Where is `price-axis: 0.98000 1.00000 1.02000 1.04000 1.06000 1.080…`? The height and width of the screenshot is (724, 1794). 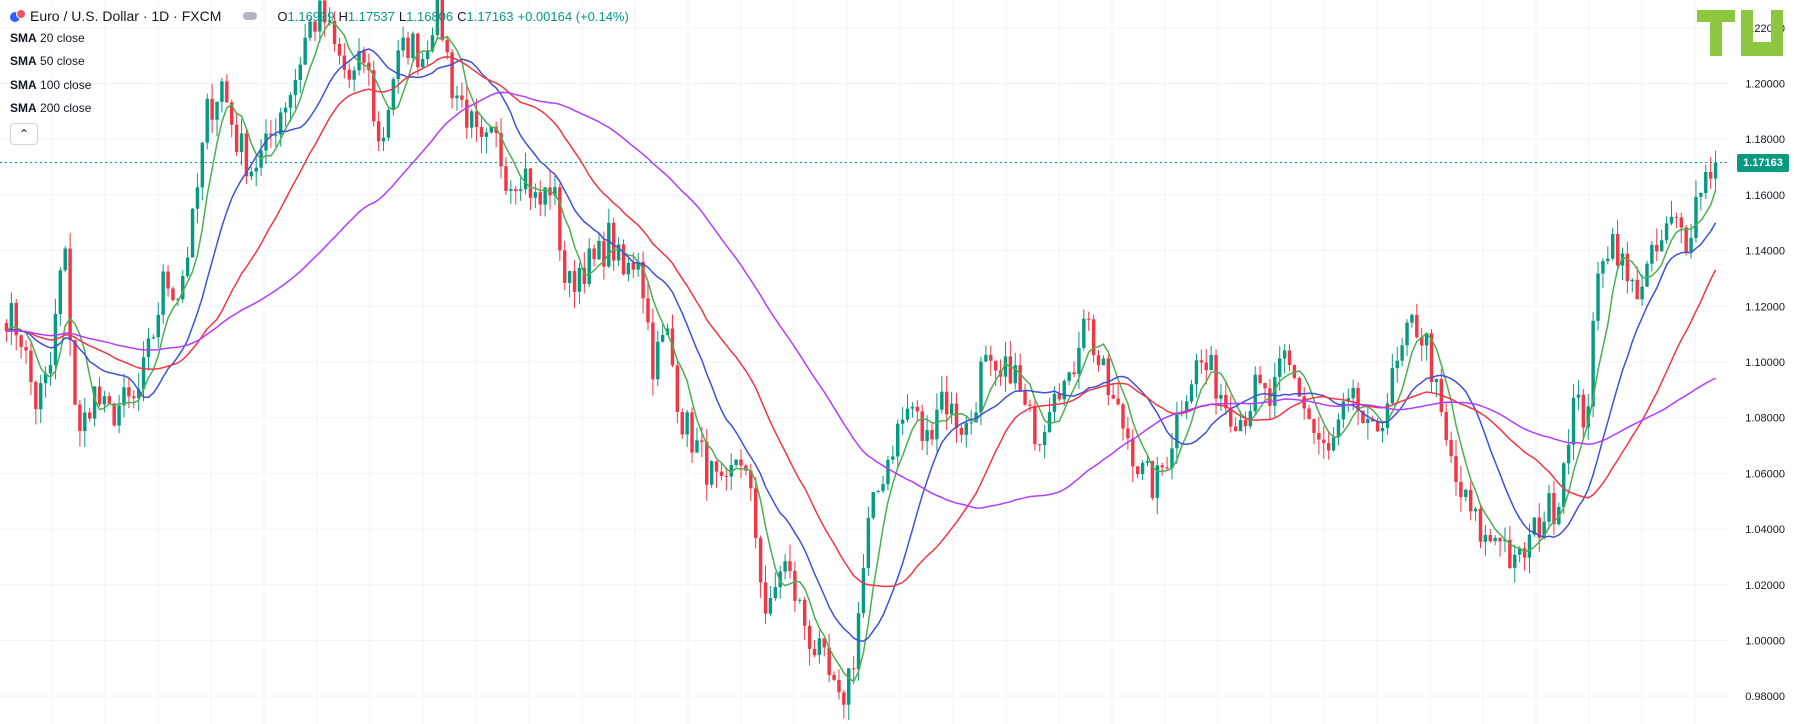
price-axis: 0.98000 1.00000 1.02000 1.04000 1.06000 1.080… is located at coordinates (1765, 363).